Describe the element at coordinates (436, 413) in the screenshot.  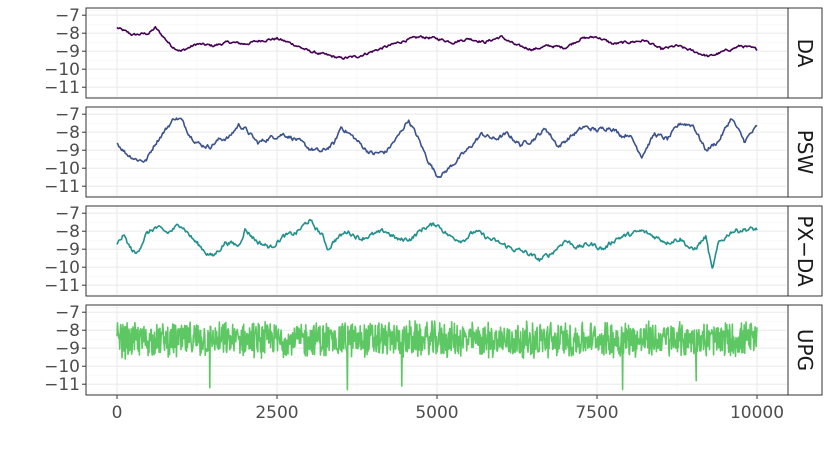
I see `x-tick-label: 5000` at that location.